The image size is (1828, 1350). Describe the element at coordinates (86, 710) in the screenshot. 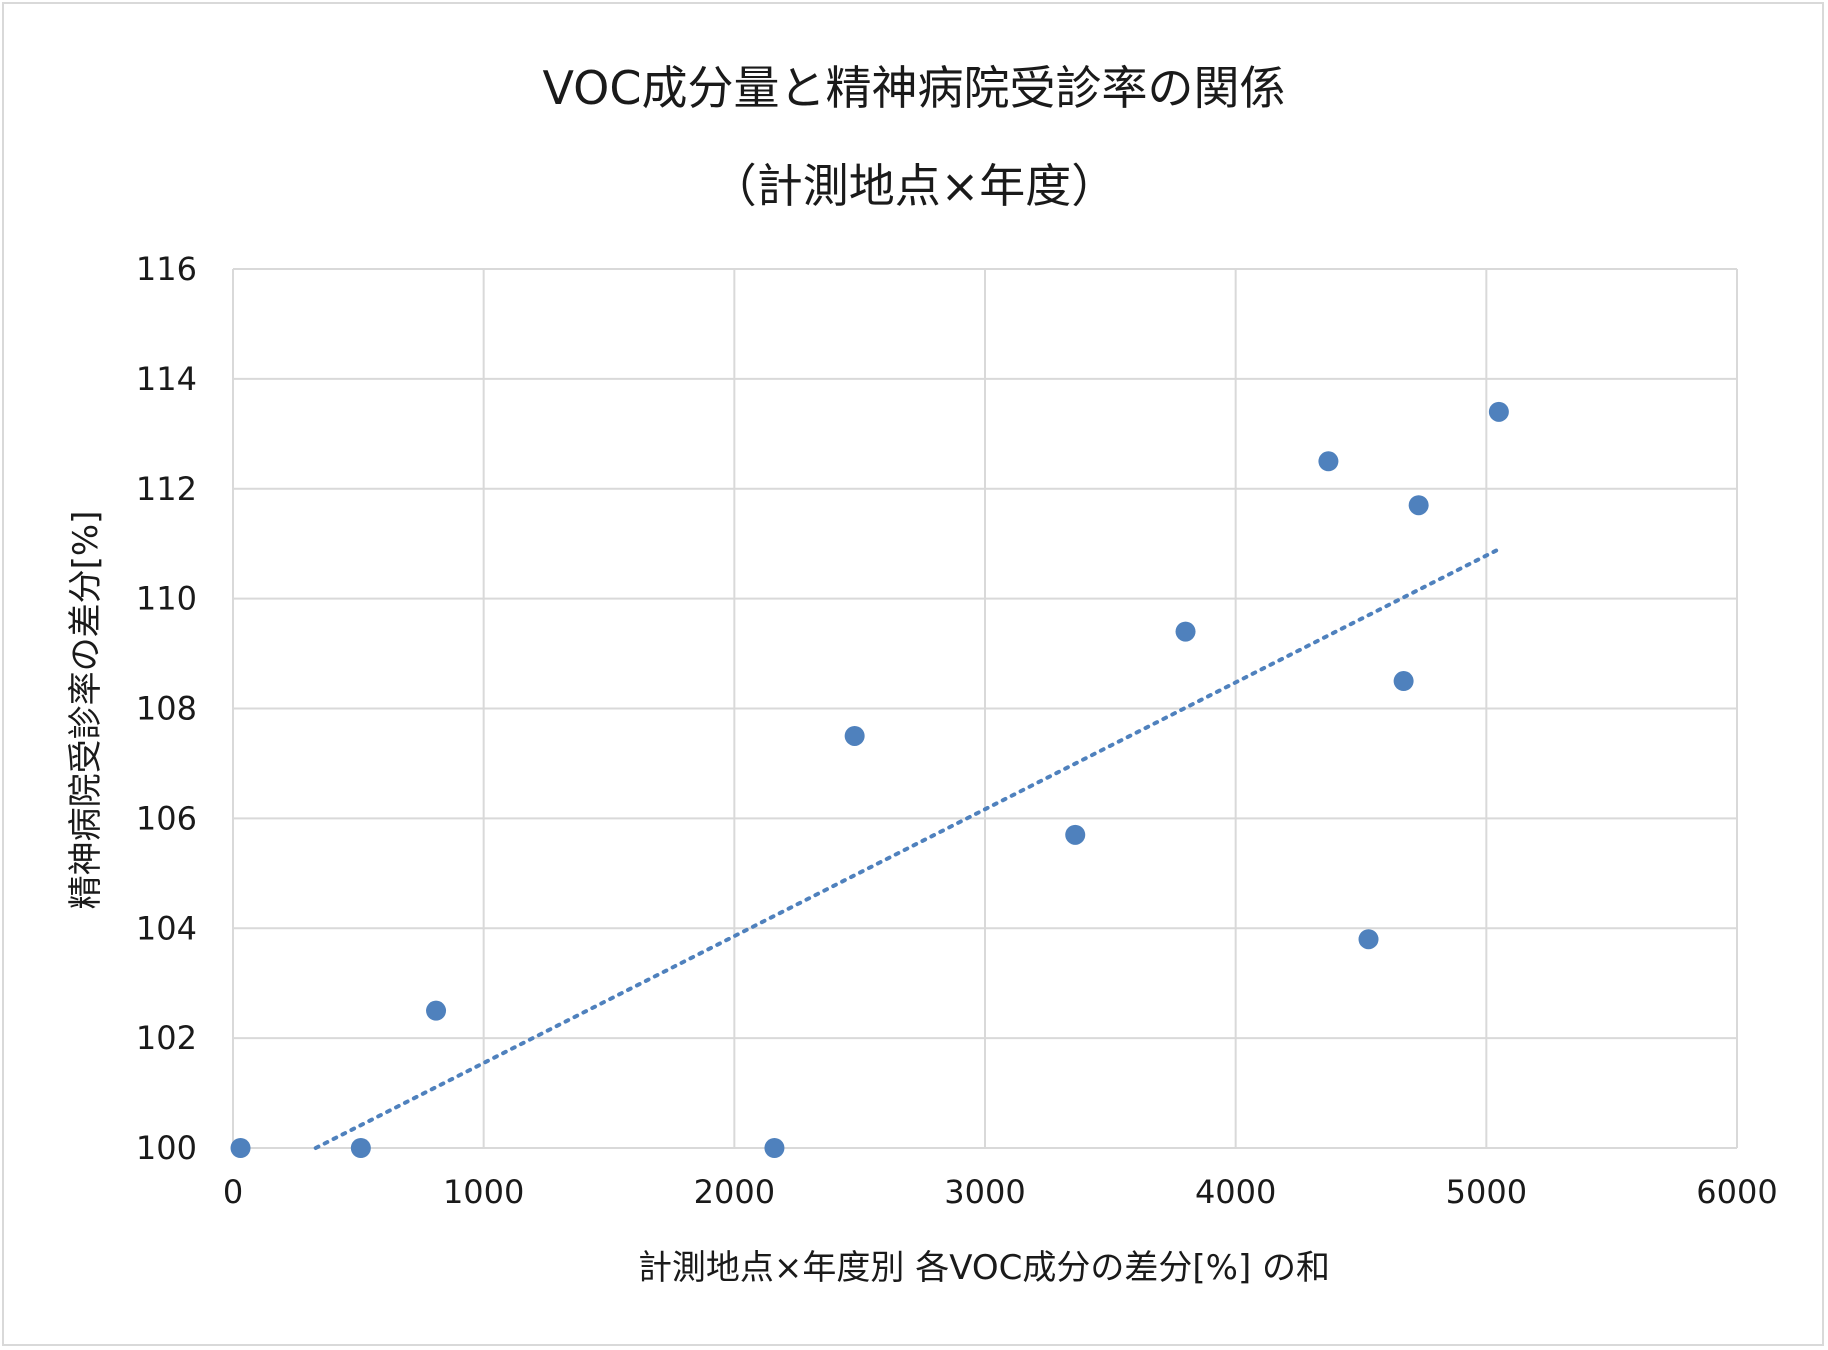

I see `y-axis-label: 精神病院受診率の差分[%]` at that location.